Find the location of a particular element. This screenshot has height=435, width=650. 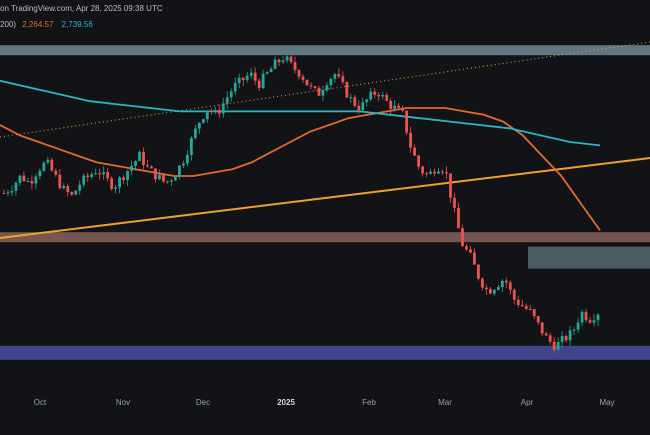

zone-resistance-mid is located at coordinates (589, 257).